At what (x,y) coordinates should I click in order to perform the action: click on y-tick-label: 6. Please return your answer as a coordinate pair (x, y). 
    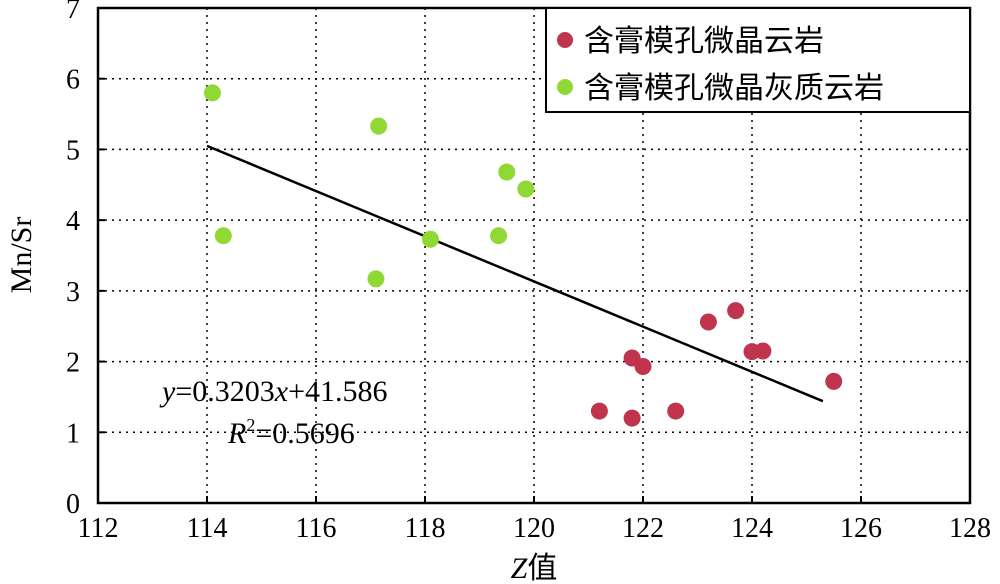
    Looking at the image, I should click on (73, 80).